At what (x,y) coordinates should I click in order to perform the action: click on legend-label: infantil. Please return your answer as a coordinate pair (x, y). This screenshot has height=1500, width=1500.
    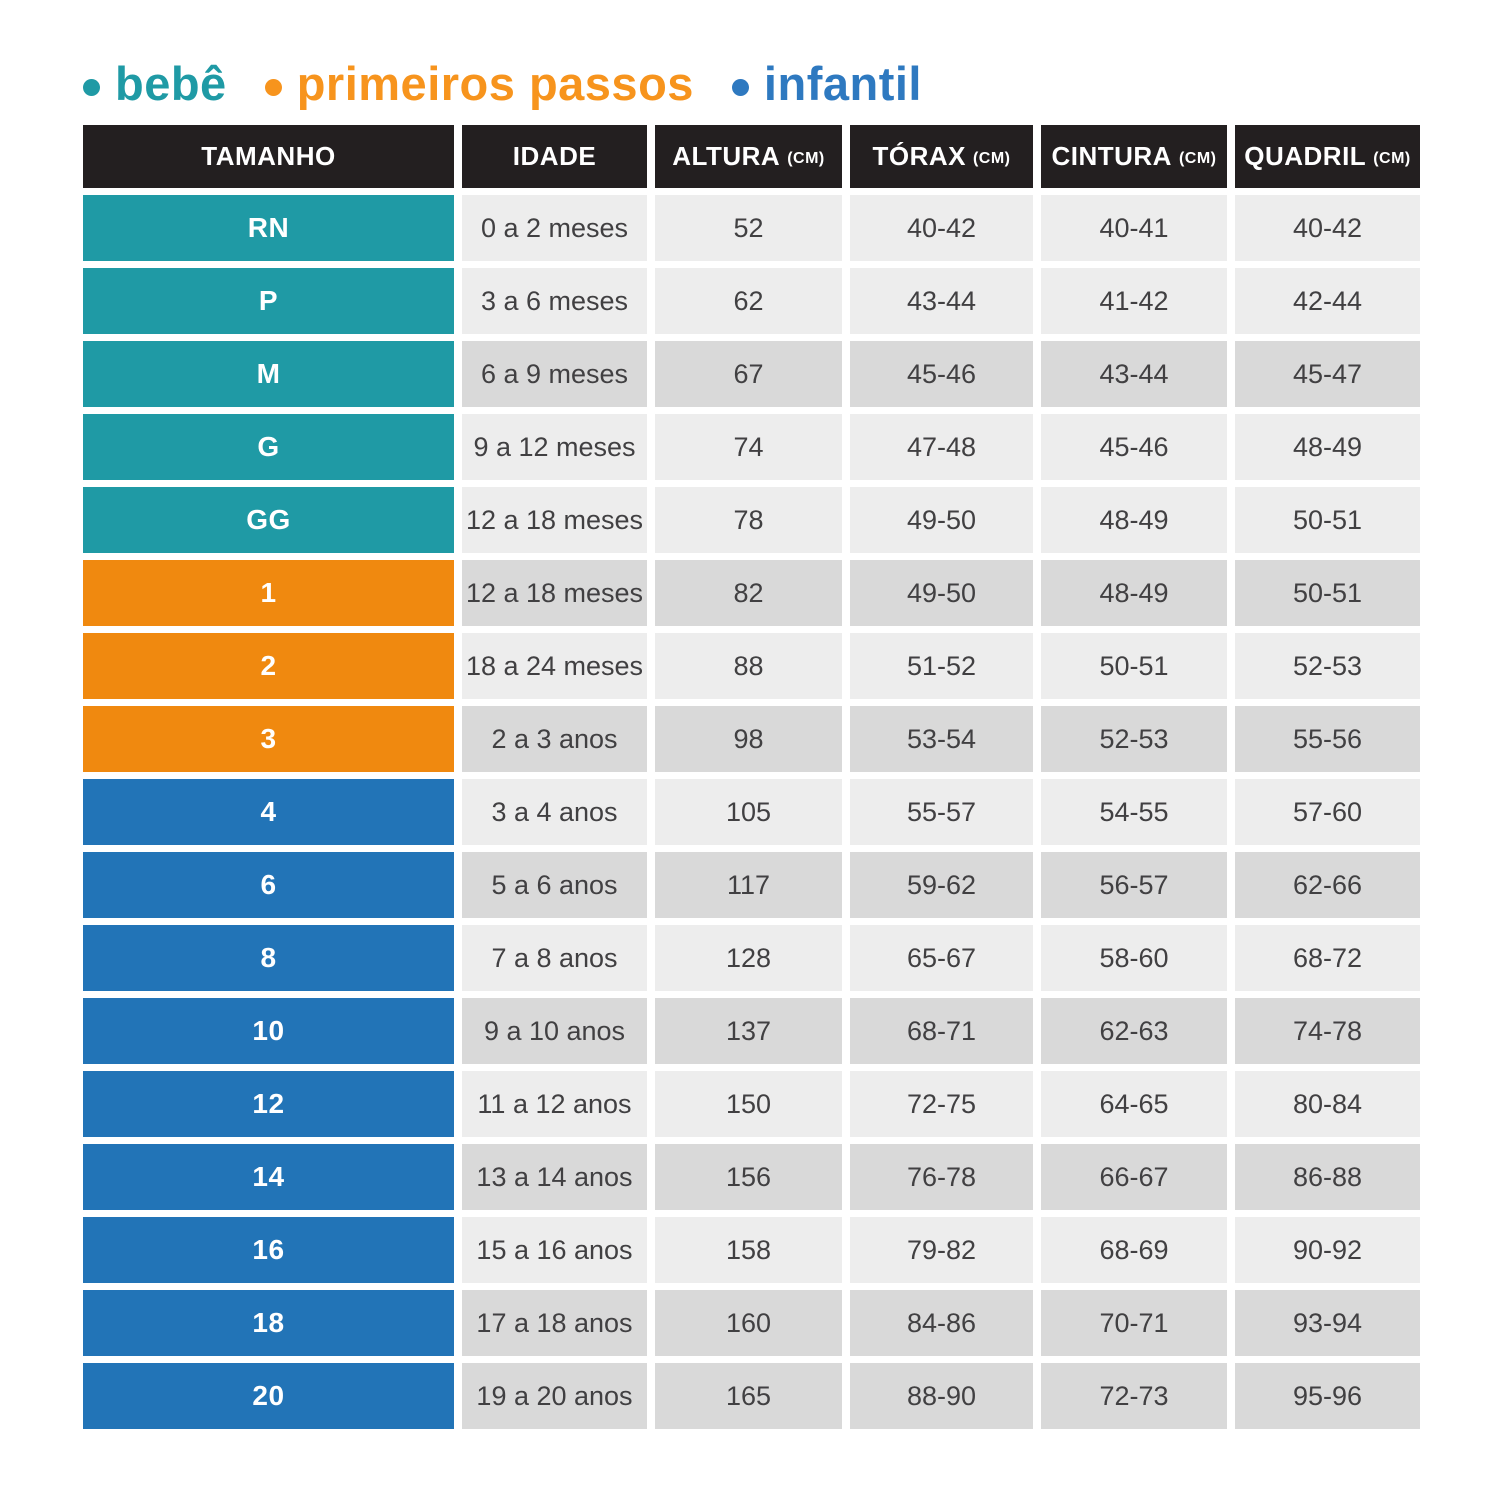
    Looking at the image, I should click on (842, 83).